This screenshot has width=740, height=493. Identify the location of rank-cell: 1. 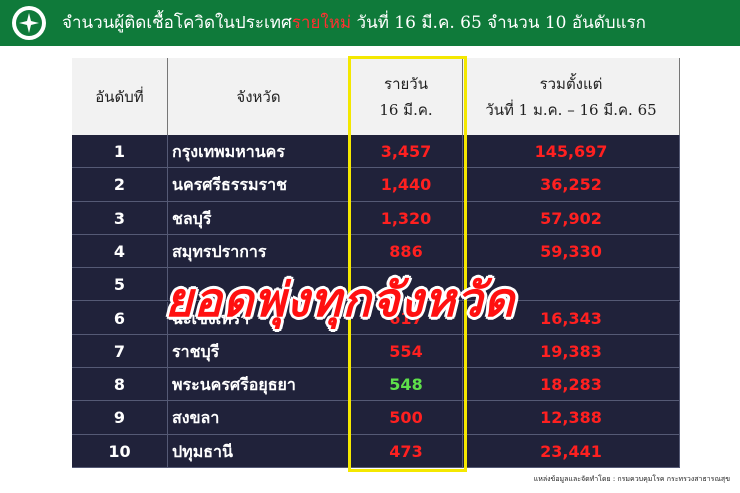
(120, 152).